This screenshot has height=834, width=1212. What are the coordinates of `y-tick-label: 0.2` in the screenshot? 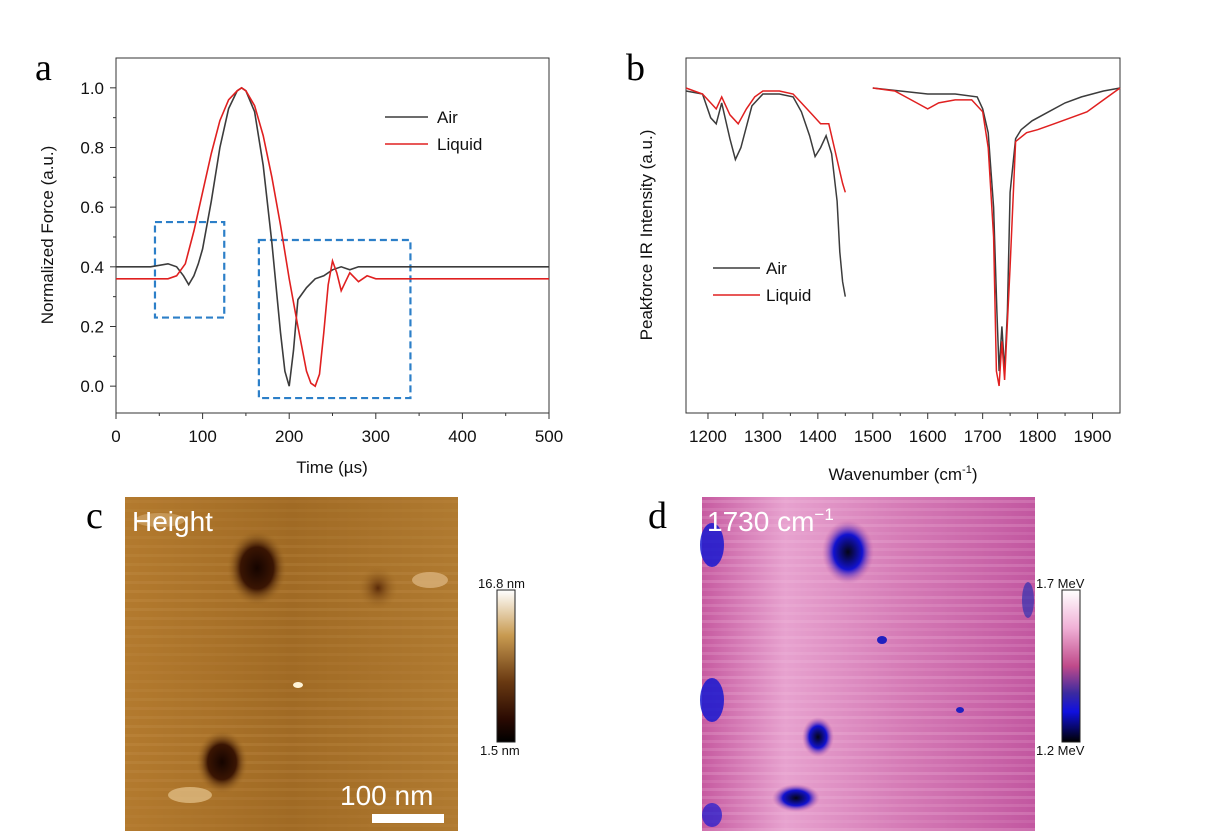 It's located at (92, 326).